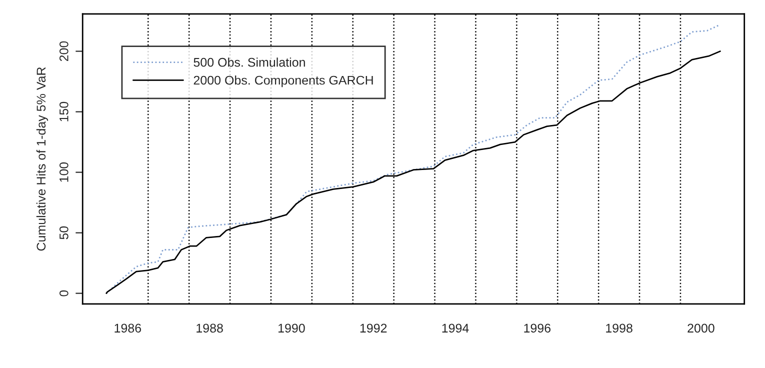  What do you see at coordinates (455, 328) in the screenshot?
I see `x-tick-label: 1994` at bounding box center [455, 328].